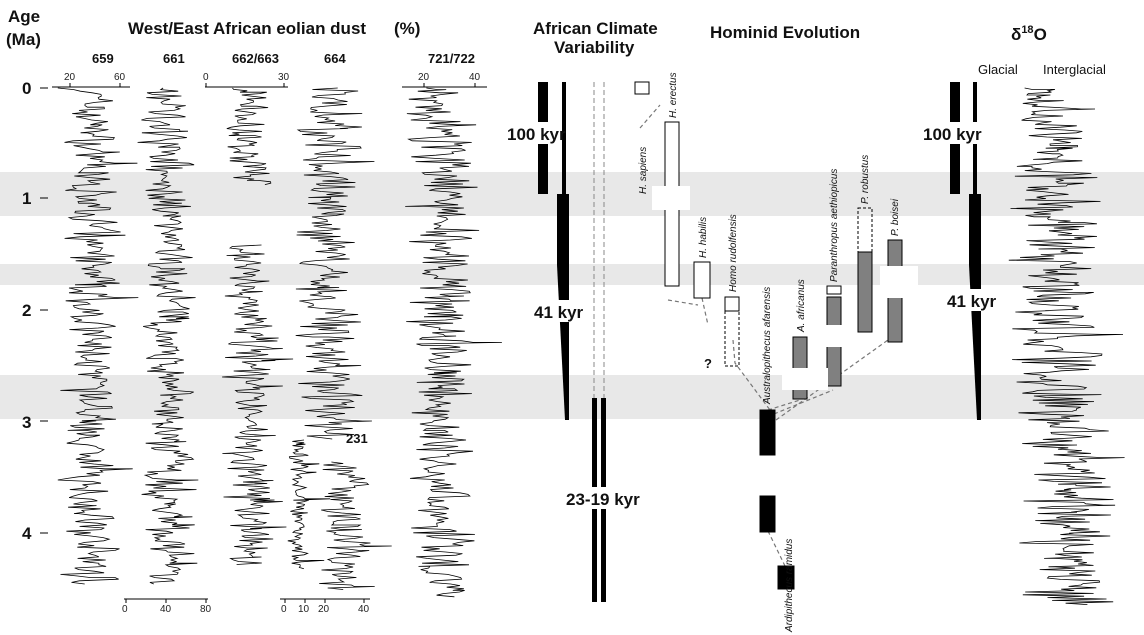  What do you see at coordinates (1074, 69) in the screenshot?
I see `d18o-interglacial-label: Interglacial` at bounding box center [1074, 69].